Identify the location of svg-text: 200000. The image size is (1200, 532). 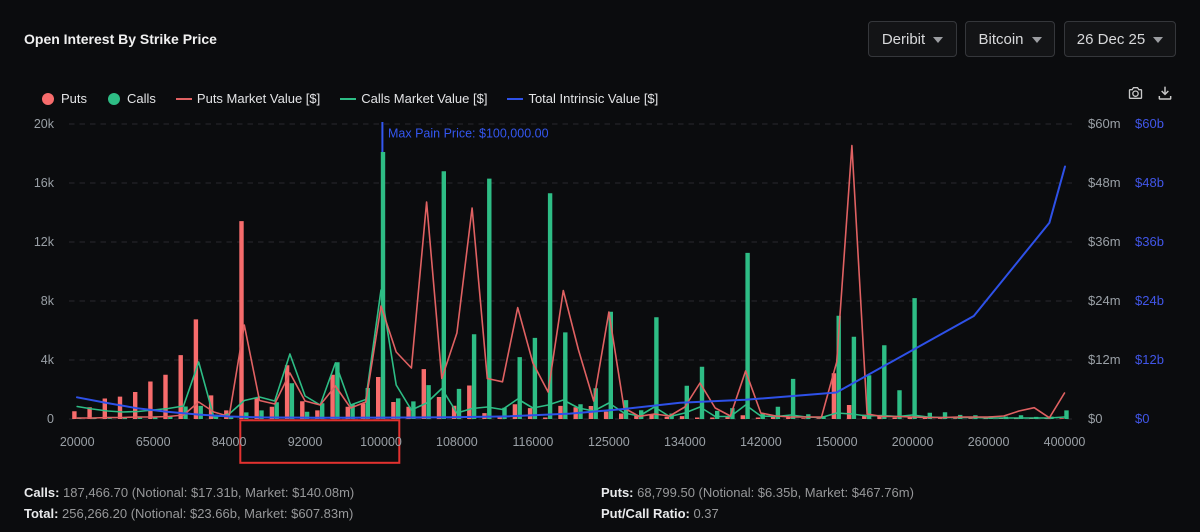
(913, 442).